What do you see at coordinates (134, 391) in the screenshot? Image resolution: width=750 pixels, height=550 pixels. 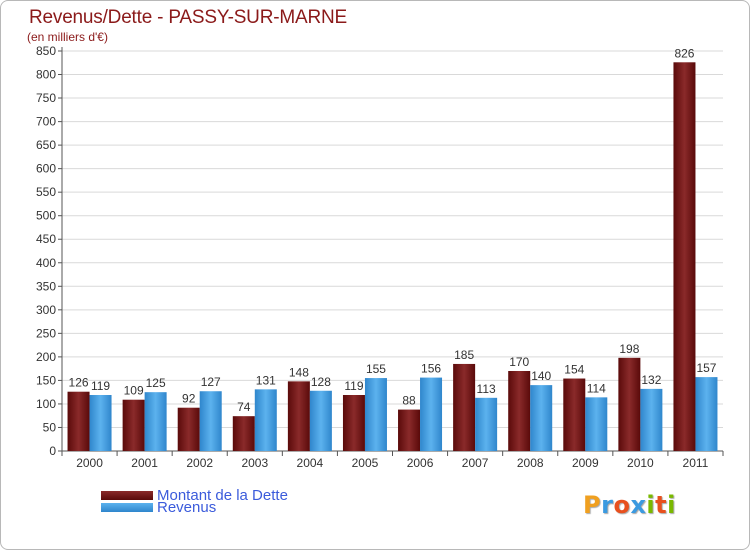 I see `data-label-debt: 109` at bounding box center [134, 391].